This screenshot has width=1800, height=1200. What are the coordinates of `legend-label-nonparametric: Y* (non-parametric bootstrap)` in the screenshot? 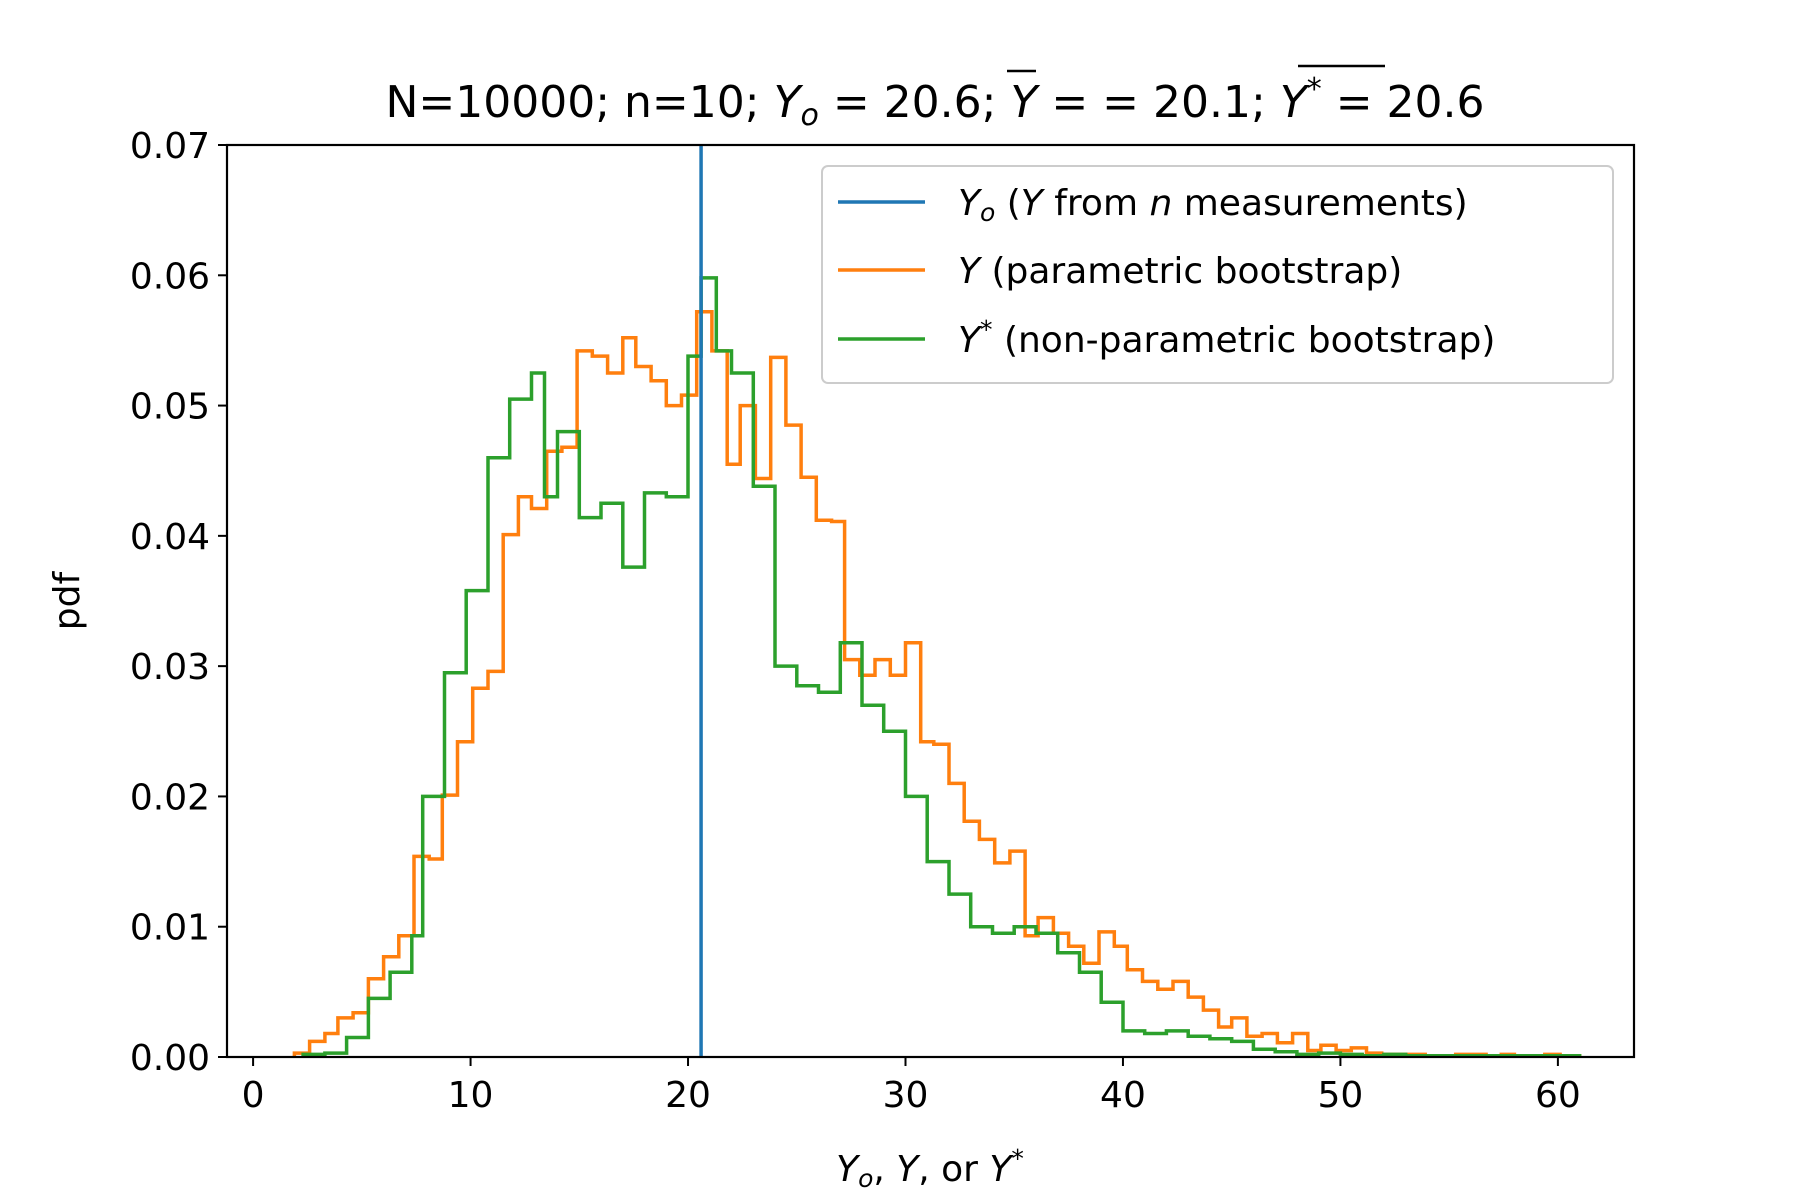 It's located at (1226, 338).